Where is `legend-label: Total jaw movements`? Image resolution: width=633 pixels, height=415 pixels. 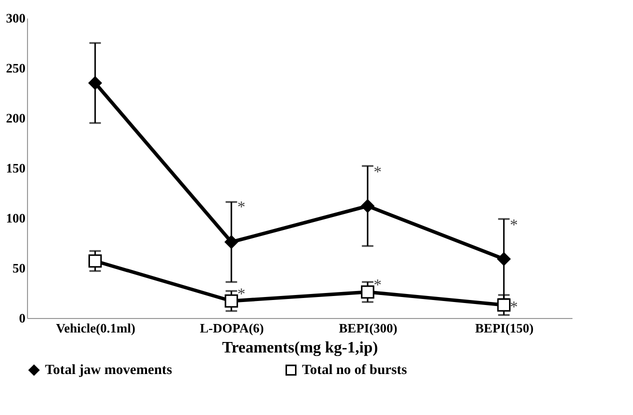
legend-label: Total jaw movements is located at coordinates (109, 370).